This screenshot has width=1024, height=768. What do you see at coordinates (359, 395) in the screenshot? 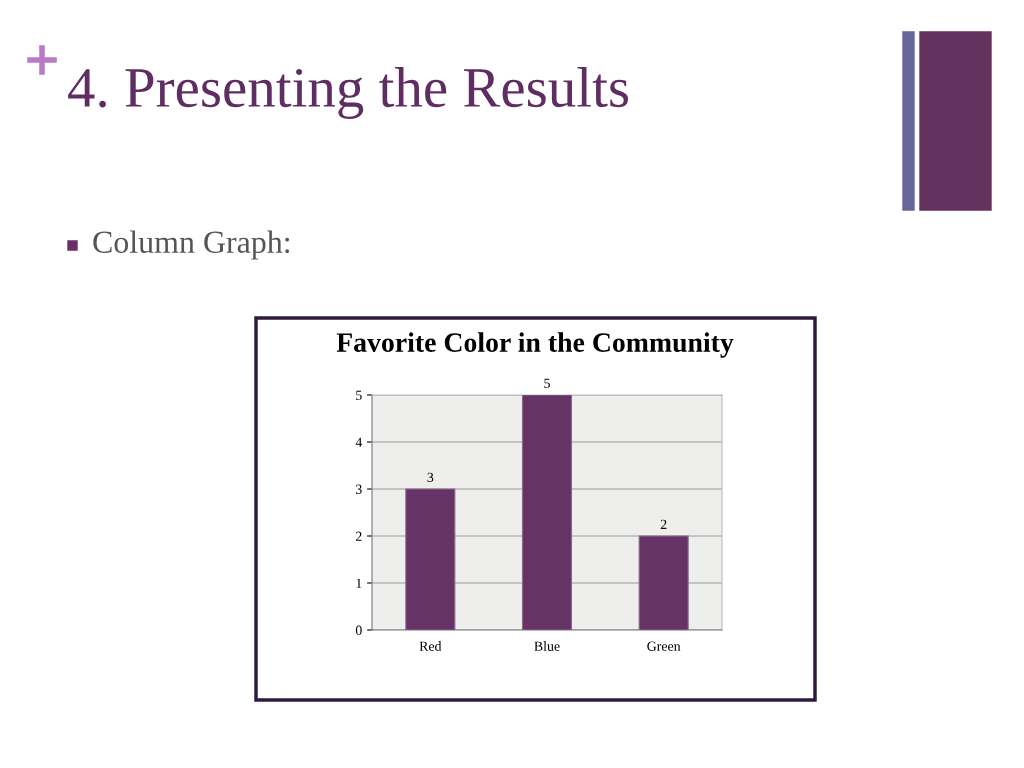
I see `y-tick-label: 5` at bounding box center [359, 395].